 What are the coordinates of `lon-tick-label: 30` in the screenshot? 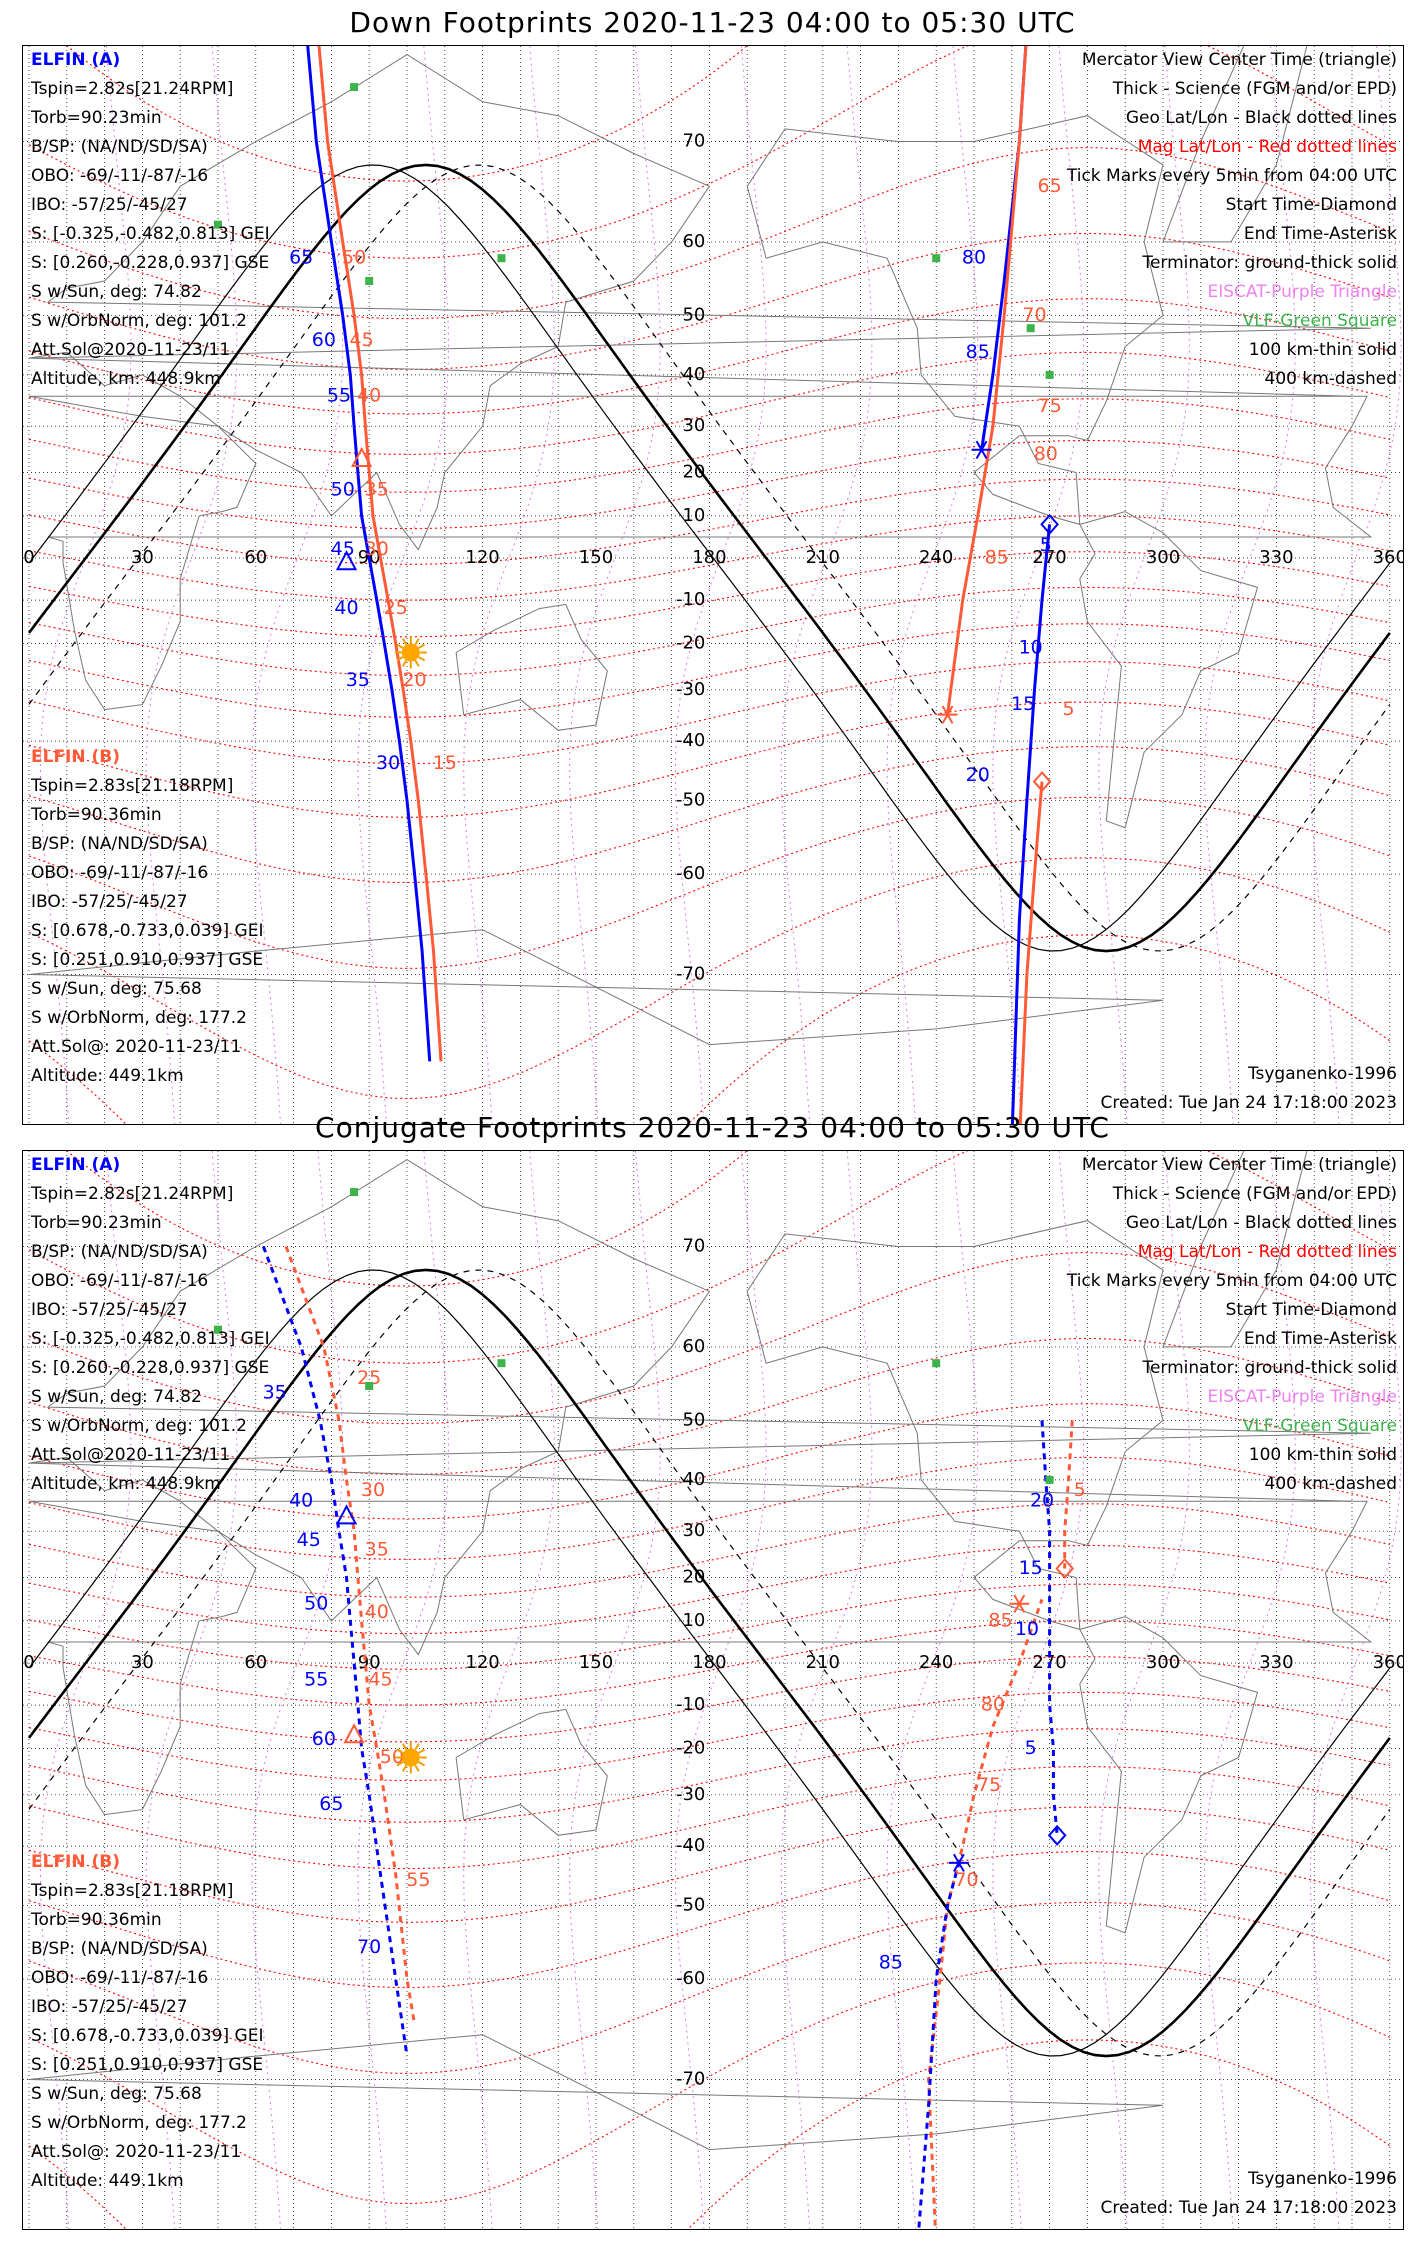 It's located at (142, 557).